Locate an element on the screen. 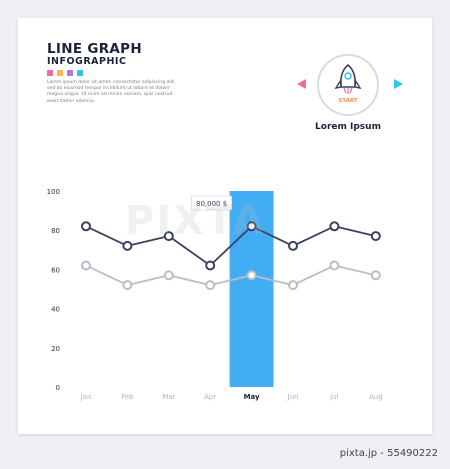 This screenshot has width=450, height=469. x-tick-label: Jan is located at coordinates (86, 397).